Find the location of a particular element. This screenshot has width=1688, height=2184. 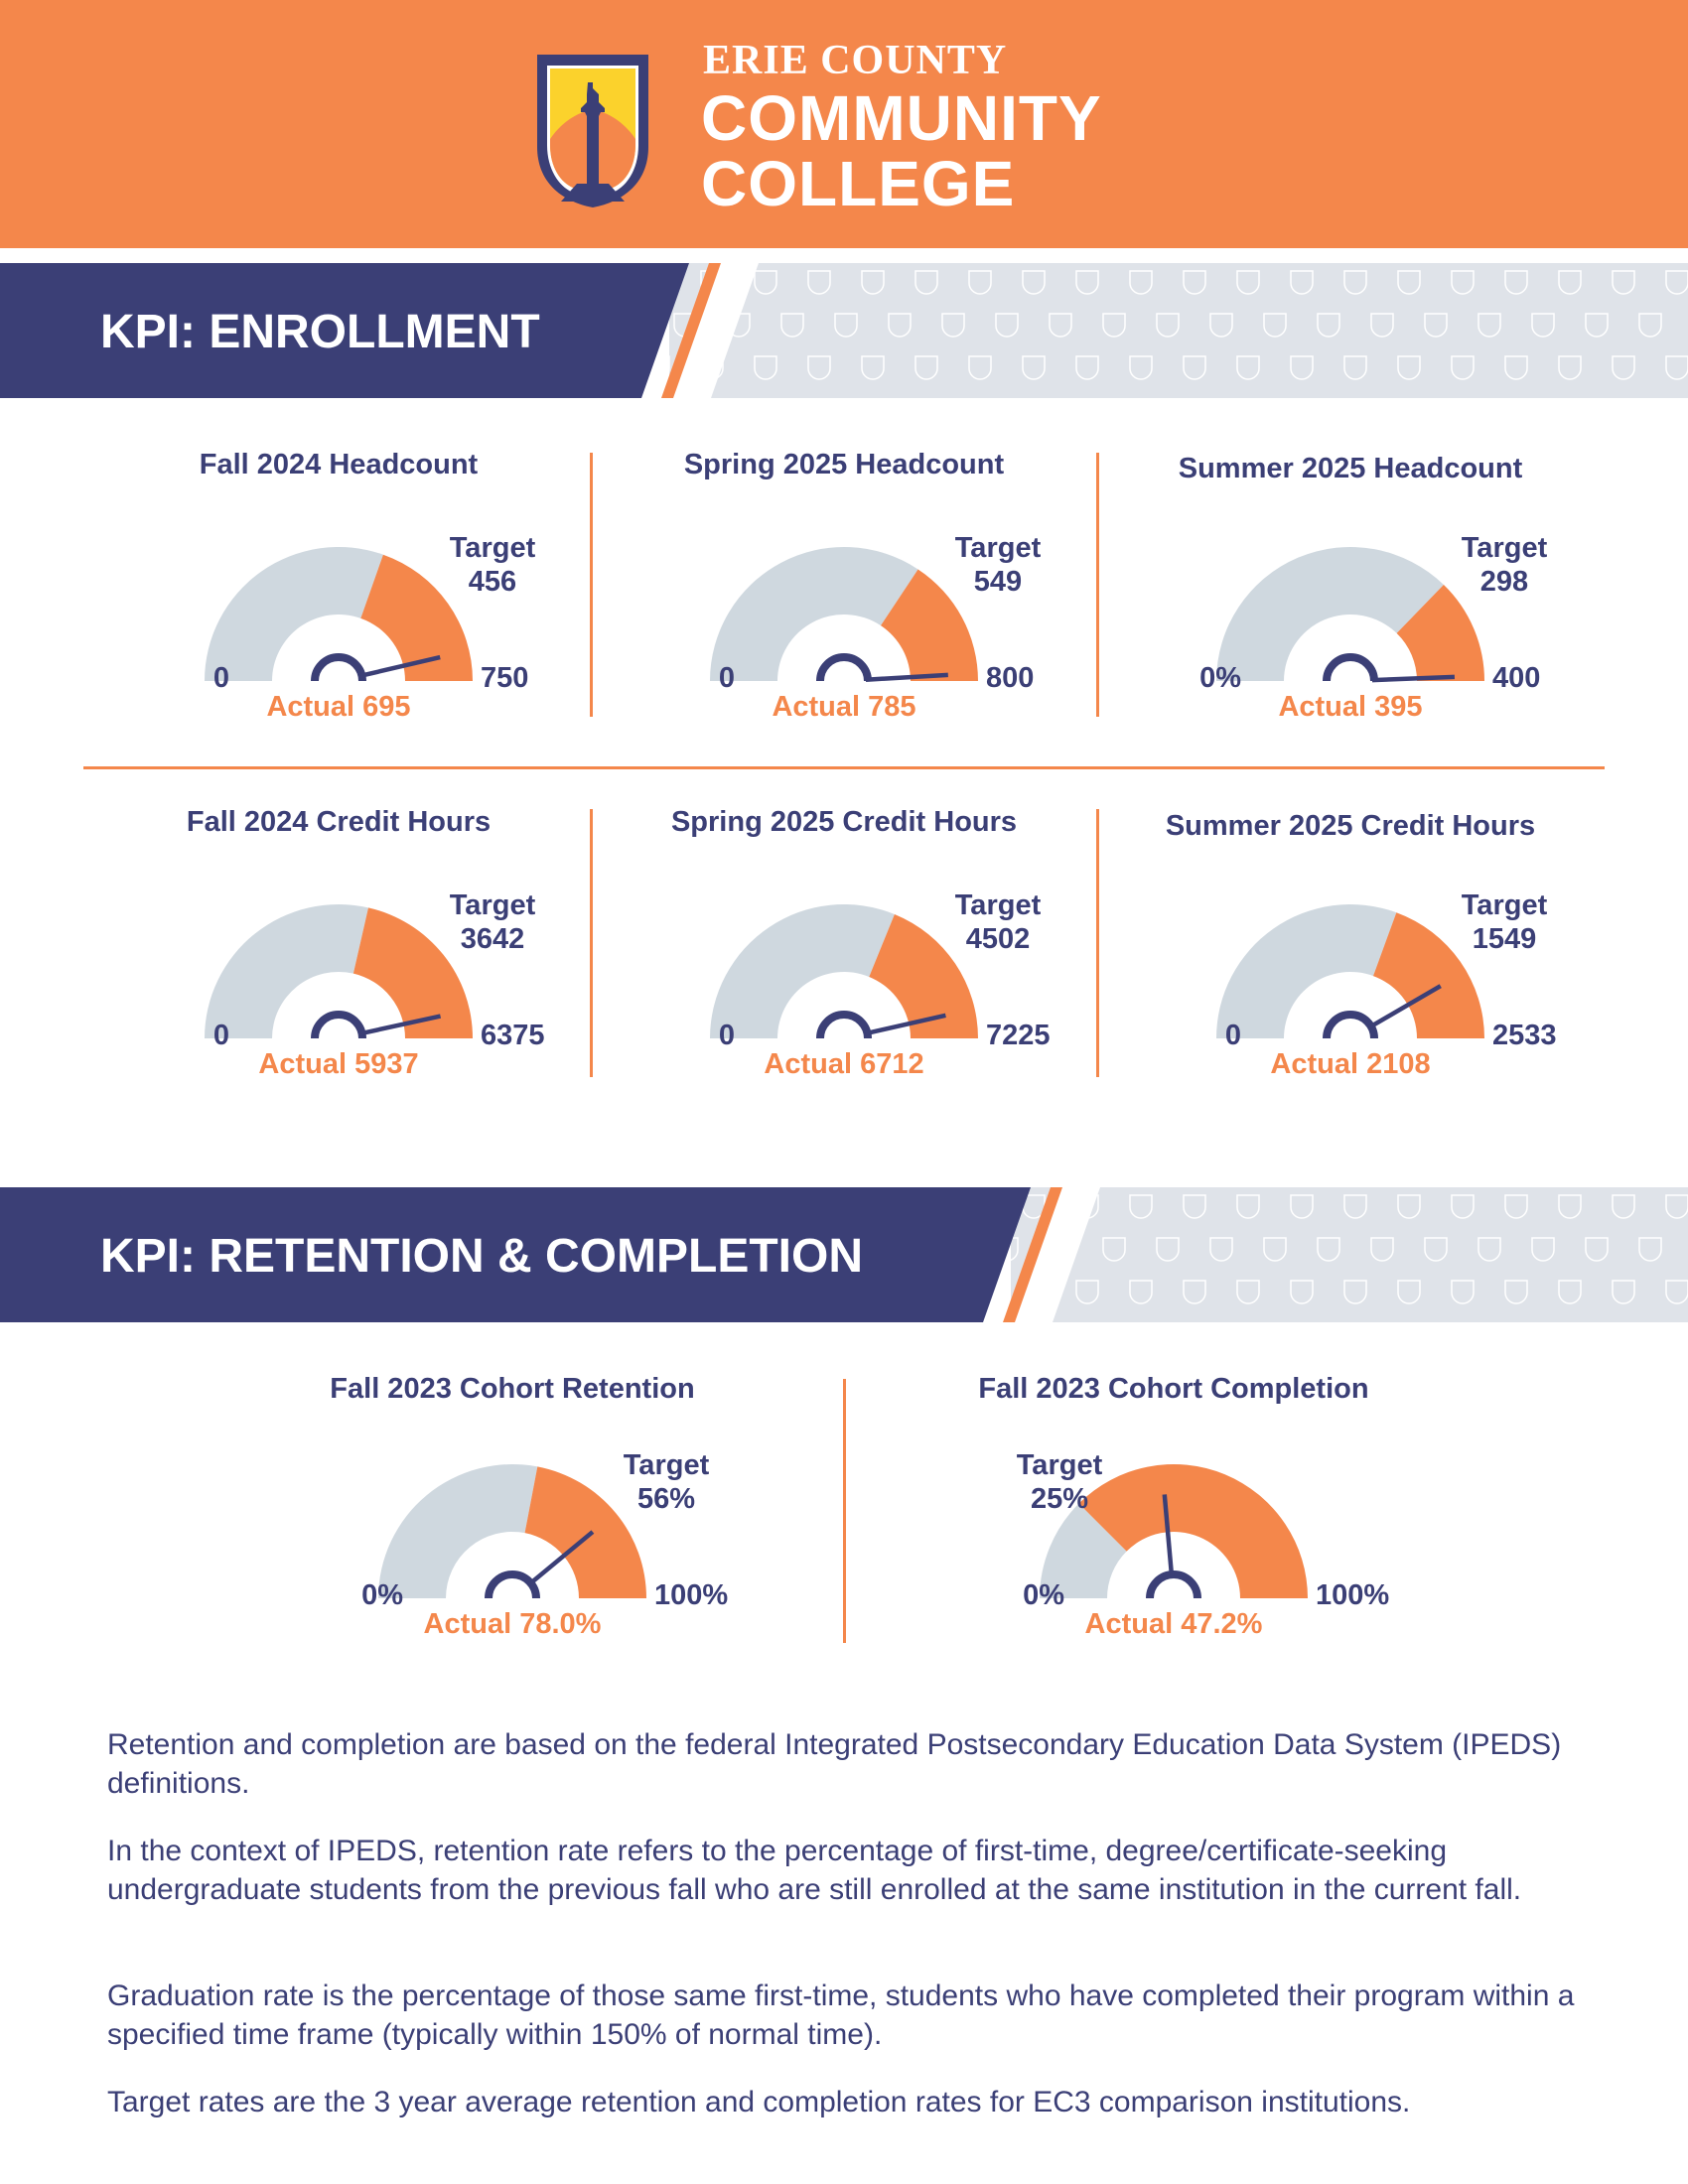

section-title: KPI: RETENTION & COMPLETION is located at coordinates (481, 1256).